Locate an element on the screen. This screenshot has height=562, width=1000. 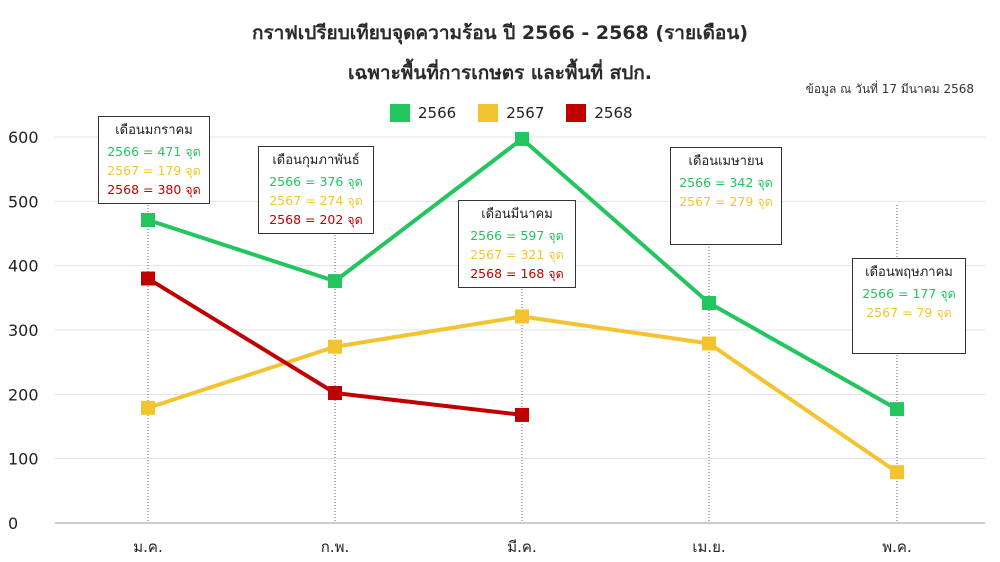
callout-apr-title: เดือนเมษายน is located at coordinates (726, 161).